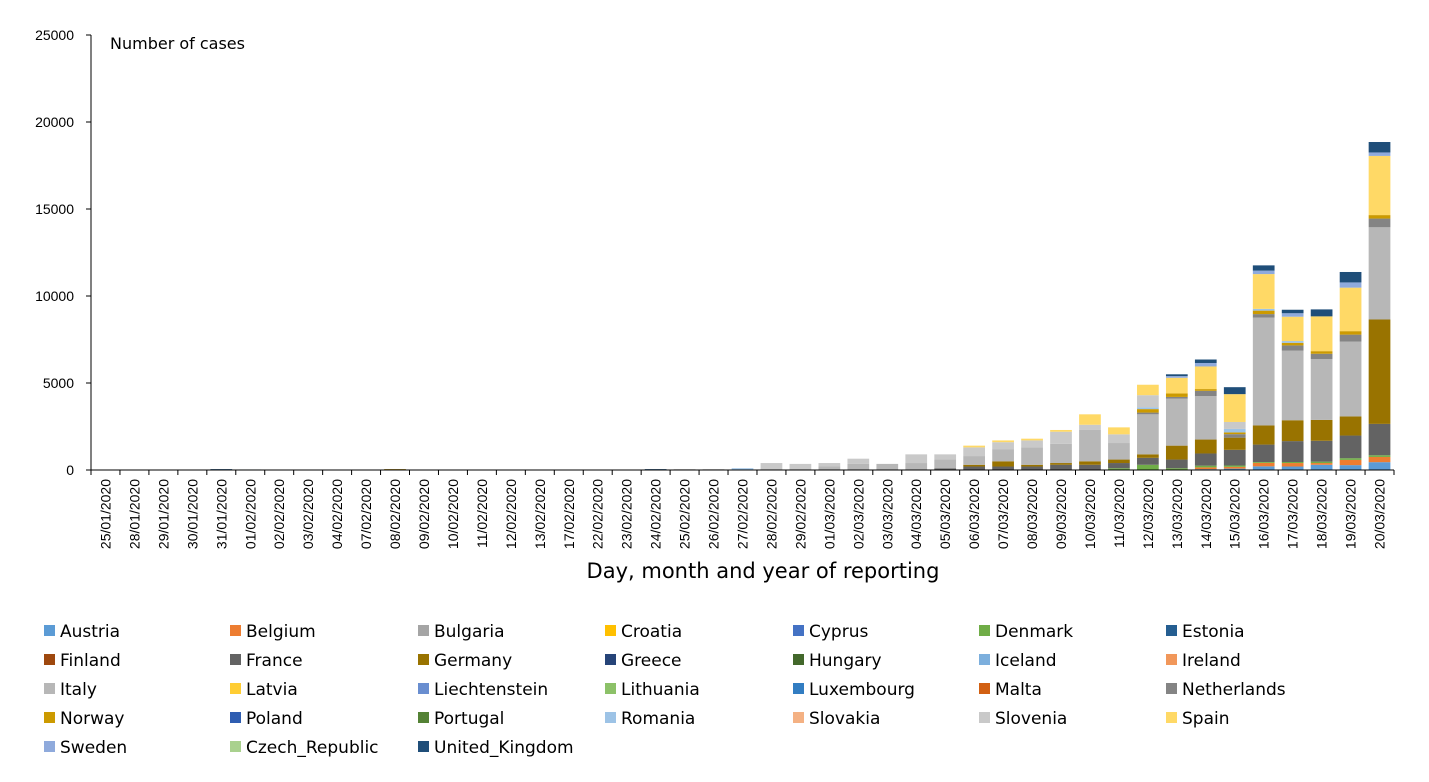 This screenshot has width=1429, height=782. I want to click on x-tick-label: 03/03/2020, so click(887, 514).